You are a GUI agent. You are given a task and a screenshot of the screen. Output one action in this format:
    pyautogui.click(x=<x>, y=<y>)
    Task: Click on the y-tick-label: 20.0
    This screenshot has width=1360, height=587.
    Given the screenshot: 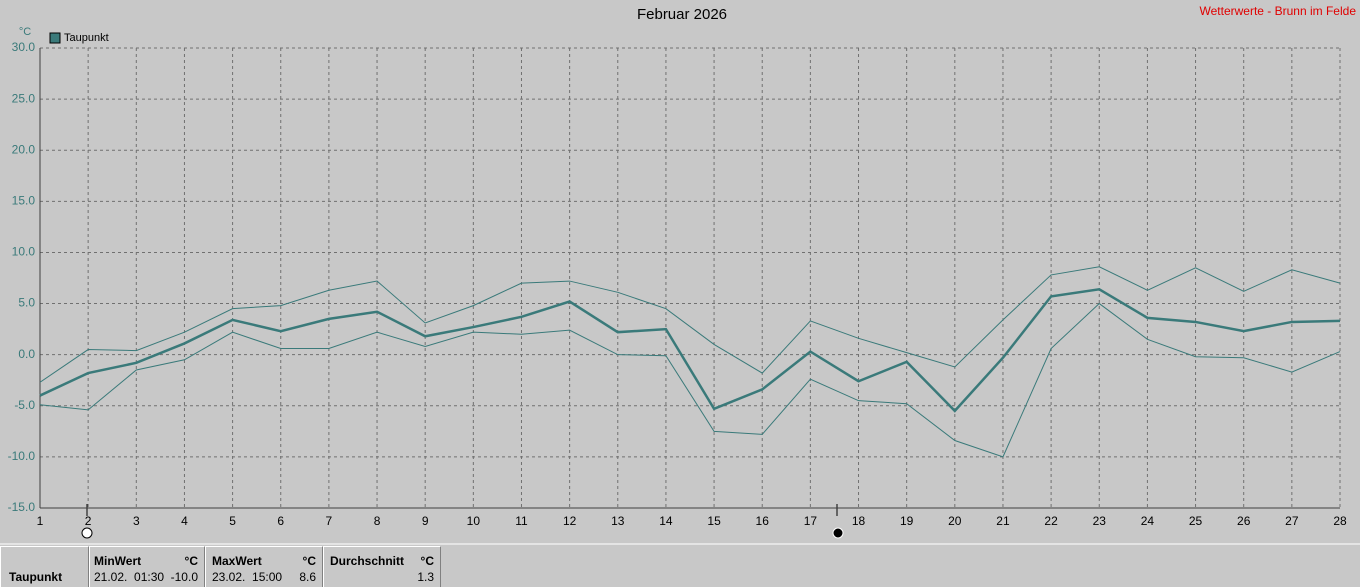 What is the action you would take?
    pyautogui.click(x=24, y=149)
    